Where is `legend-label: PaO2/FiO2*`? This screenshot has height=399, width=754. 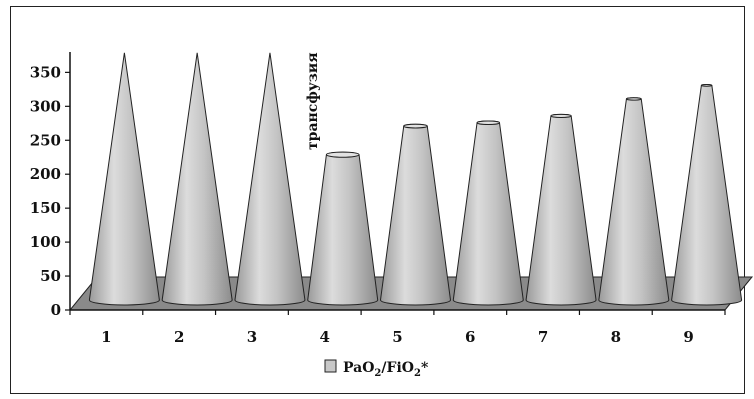 legend-label: PaO2/FiO2* is located at coordinates (386, 369).